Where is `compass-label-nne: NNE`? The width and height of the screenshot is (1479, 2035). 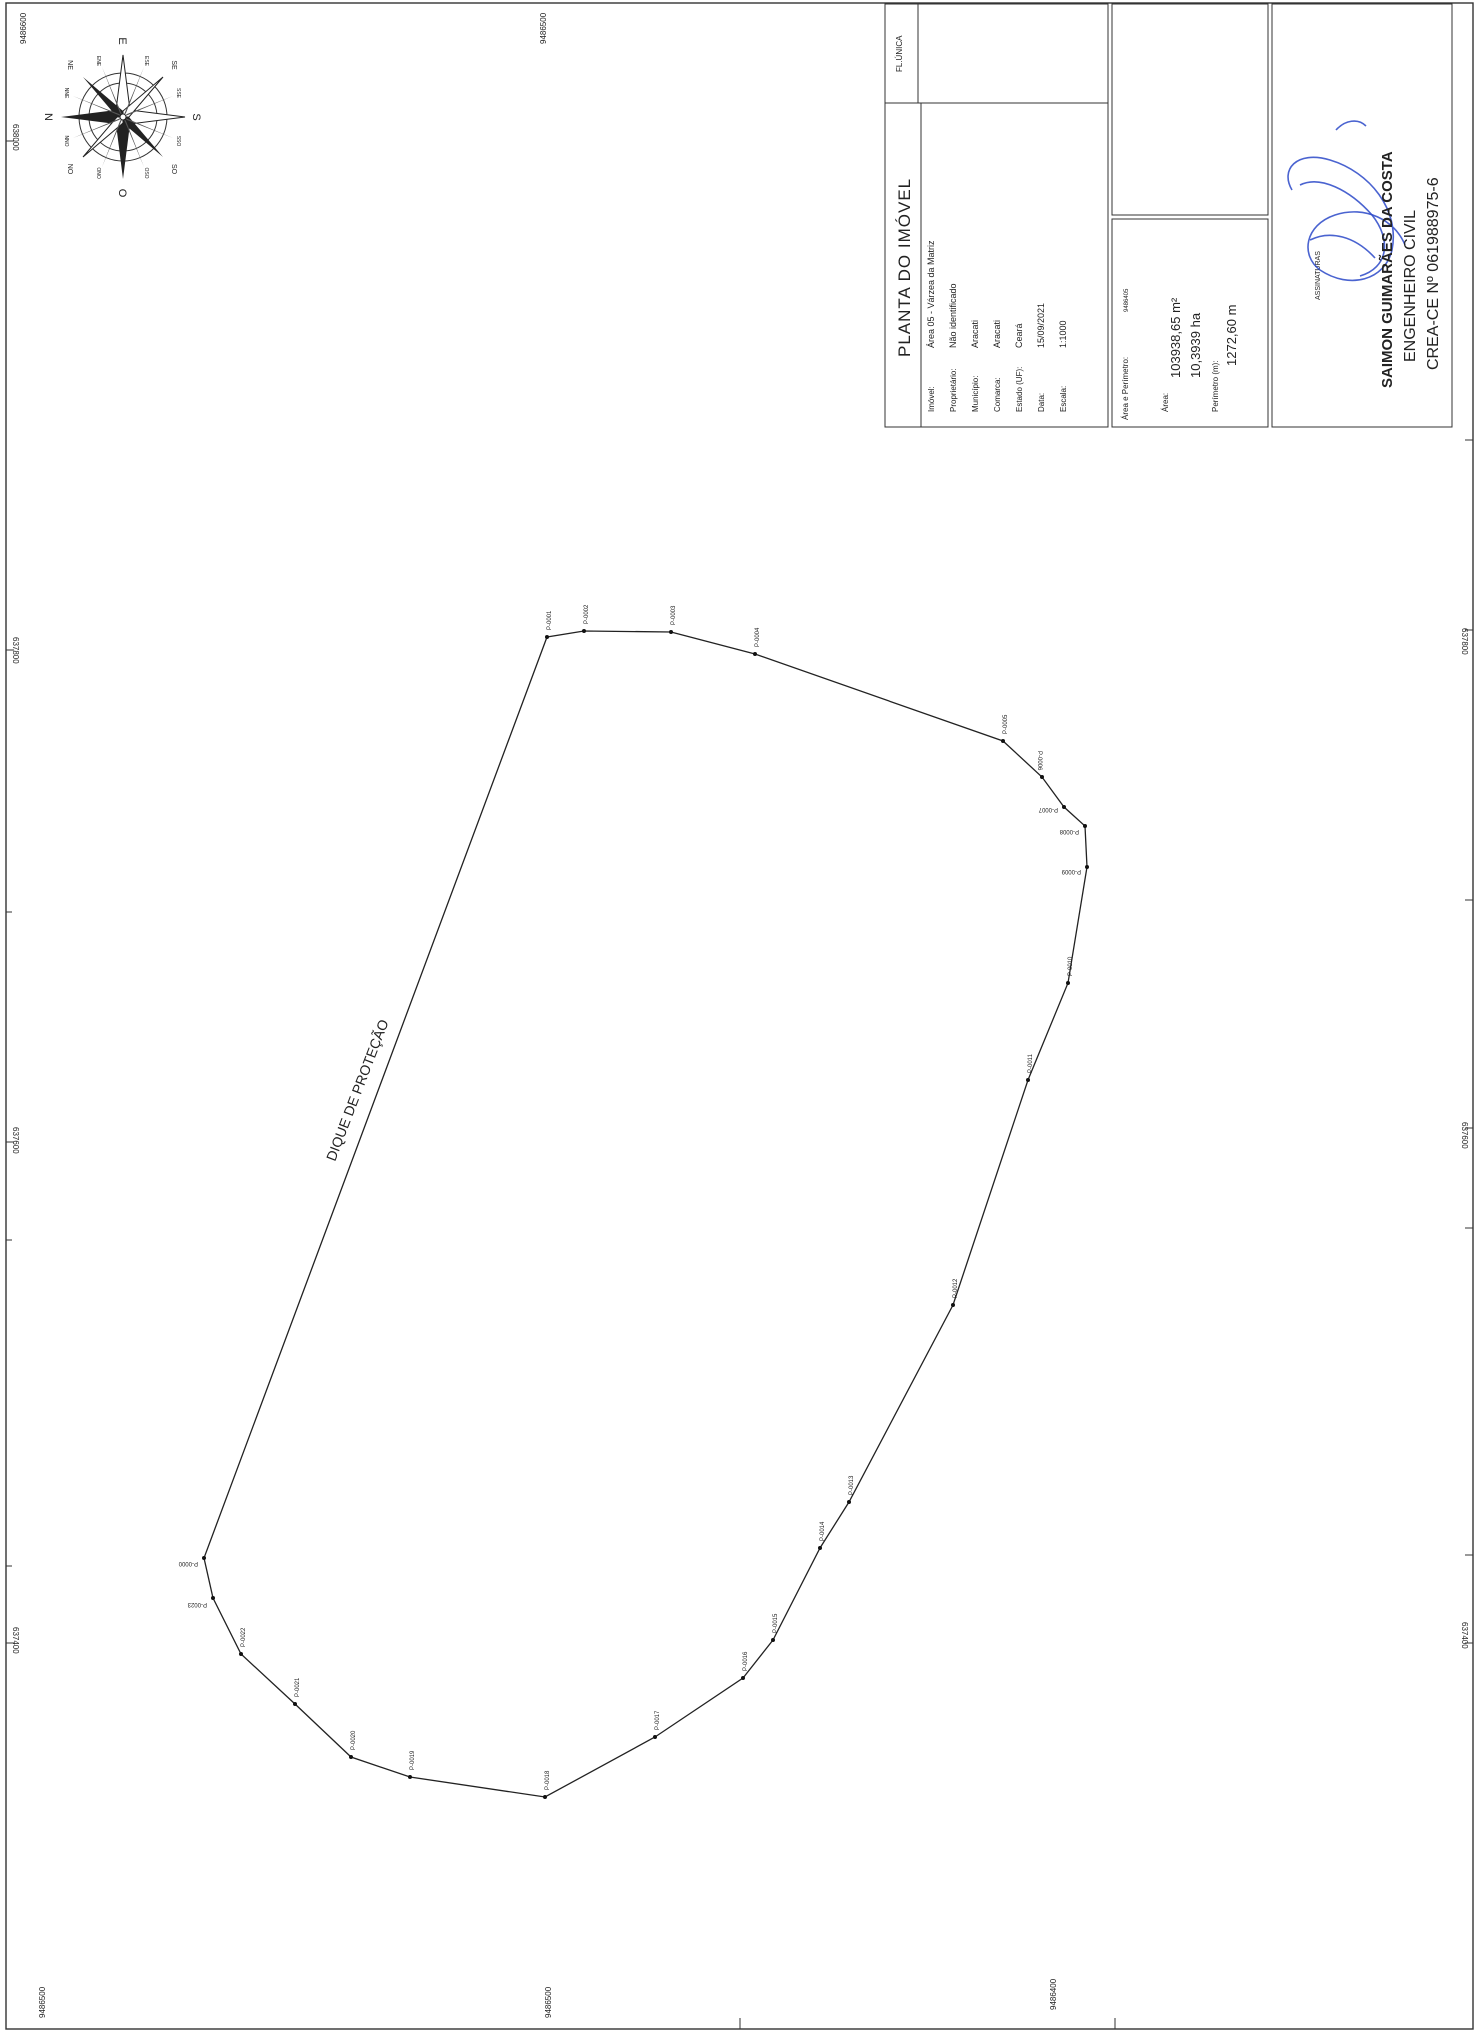
compass-label-nne: NNE is located at coordinates (66, 93).